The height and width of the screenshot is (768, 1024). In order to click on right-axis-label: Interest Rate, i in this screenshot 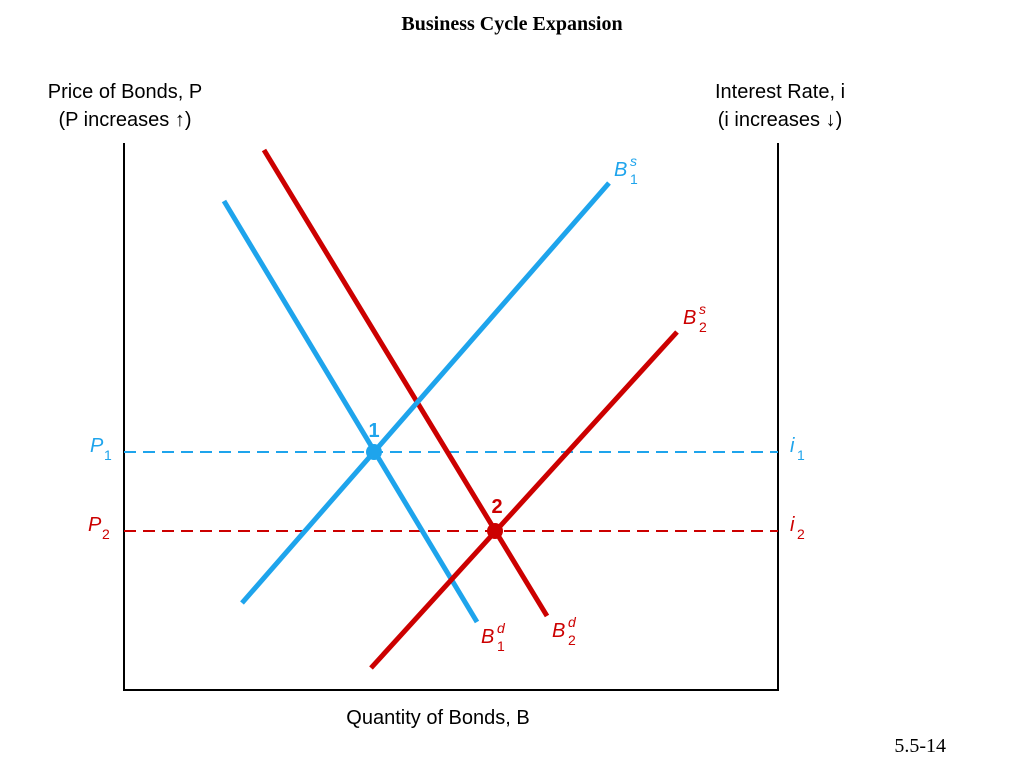, I will do `click(780, 92)`.